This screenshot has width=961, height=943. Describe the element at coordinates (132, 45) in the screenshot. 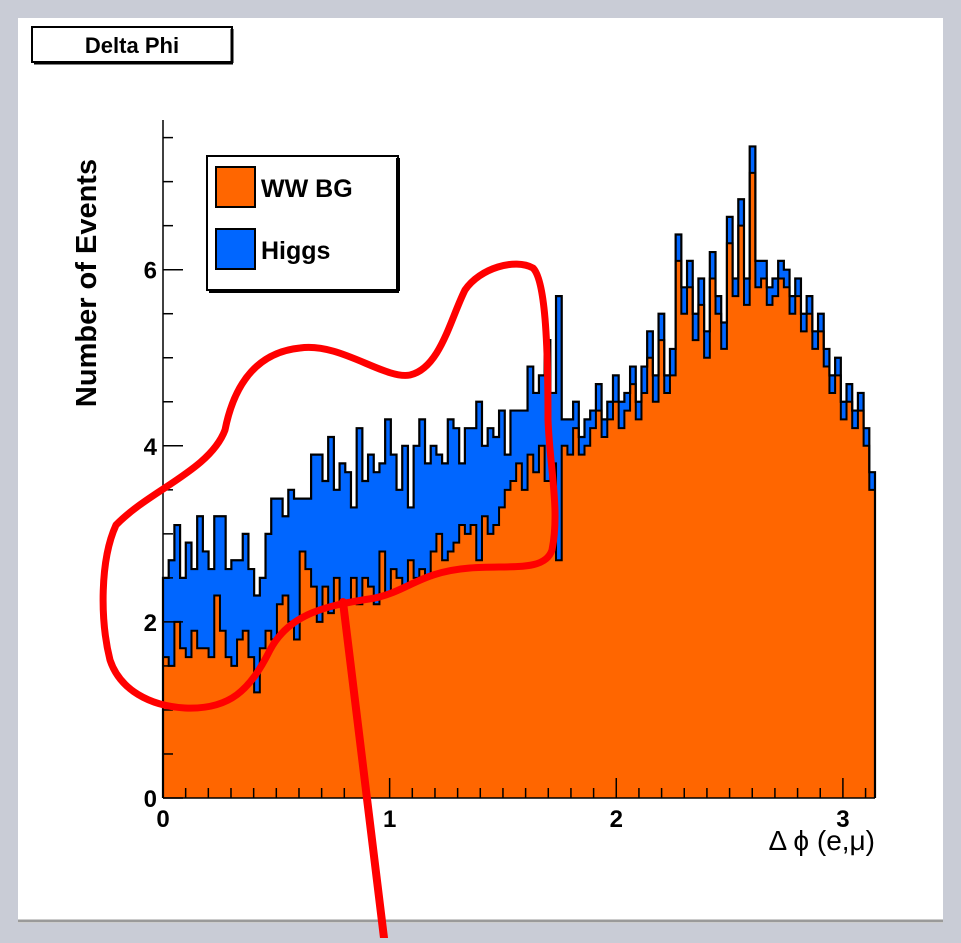

I see `chart-title: Delta Phi` at that location.